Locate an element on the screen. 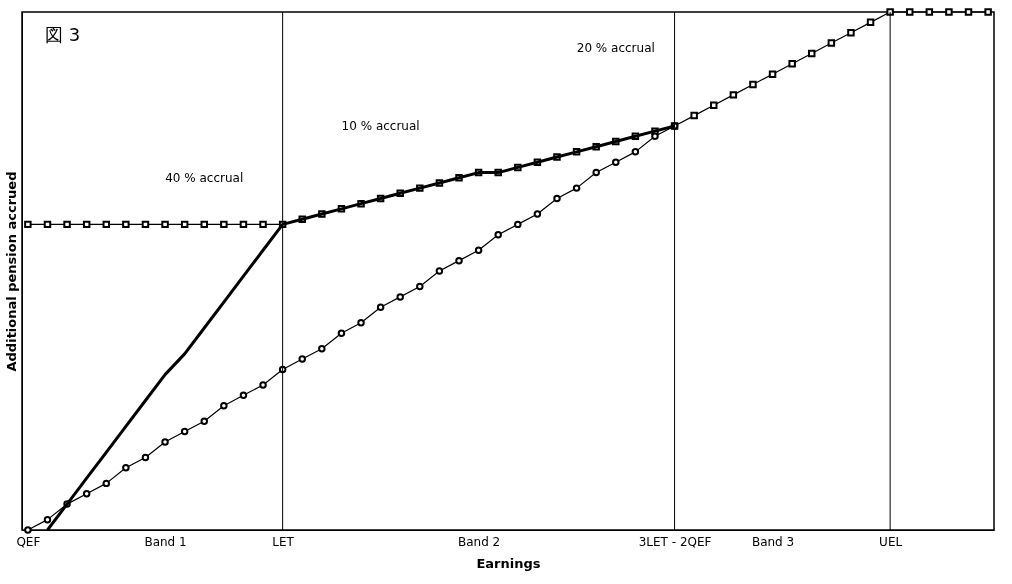 Image resolution: width=1012 pixels, height=584 pixels. y-axis-title: Additional pension accrued is located at coordinates (11, 271).